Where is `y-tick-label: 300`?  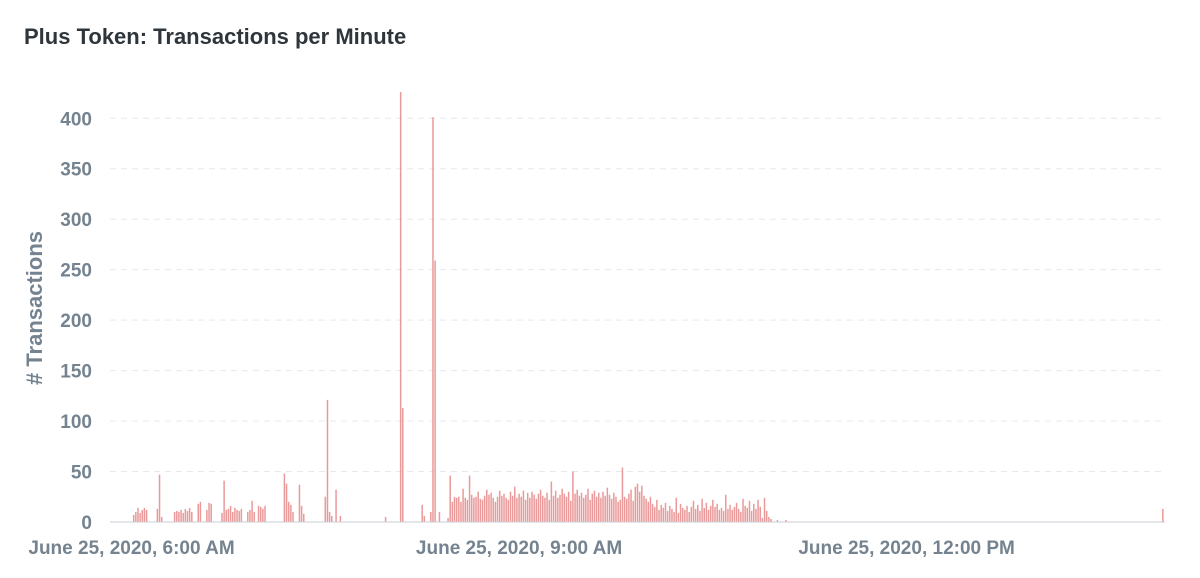
y-tick-label: 300 is located at coordinates (76, 220).